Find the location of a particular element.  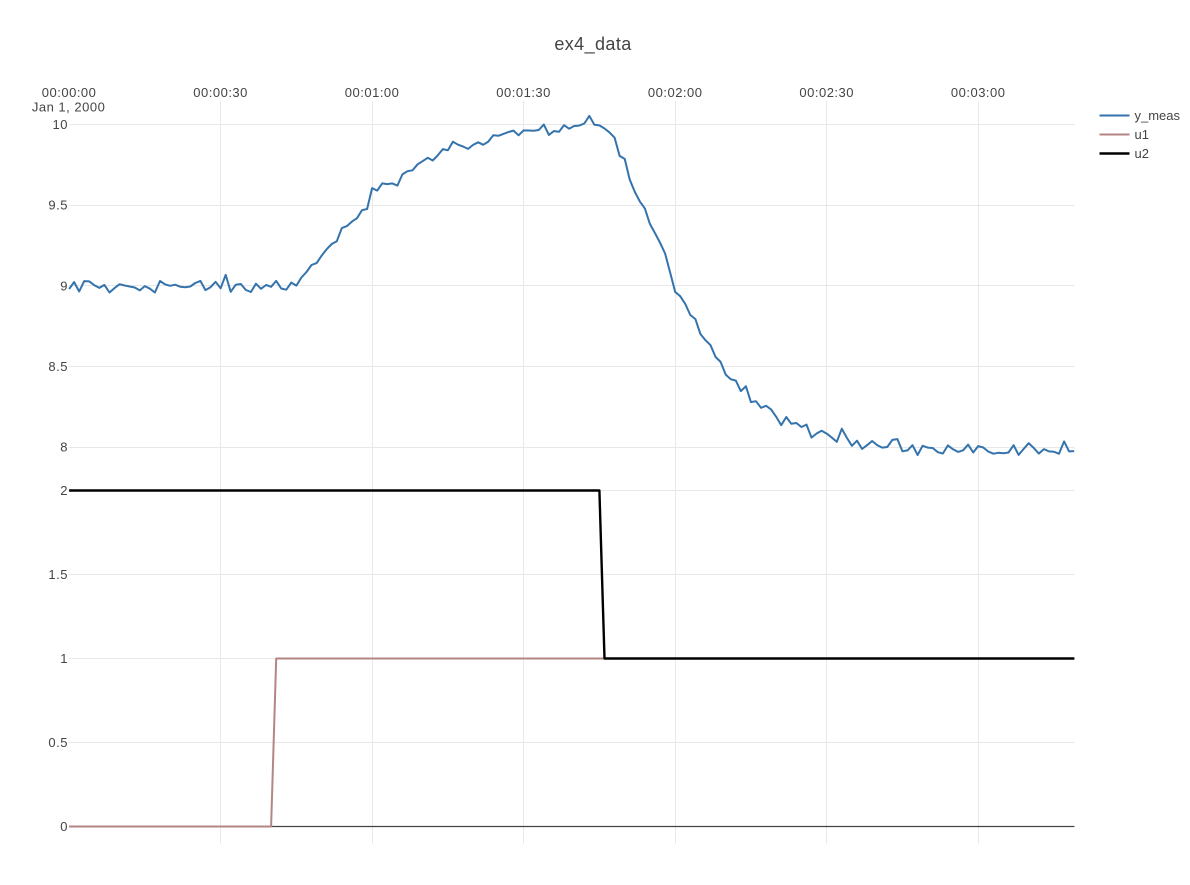

svg-text: 00:01:30 is located at coordinates (523, 92).